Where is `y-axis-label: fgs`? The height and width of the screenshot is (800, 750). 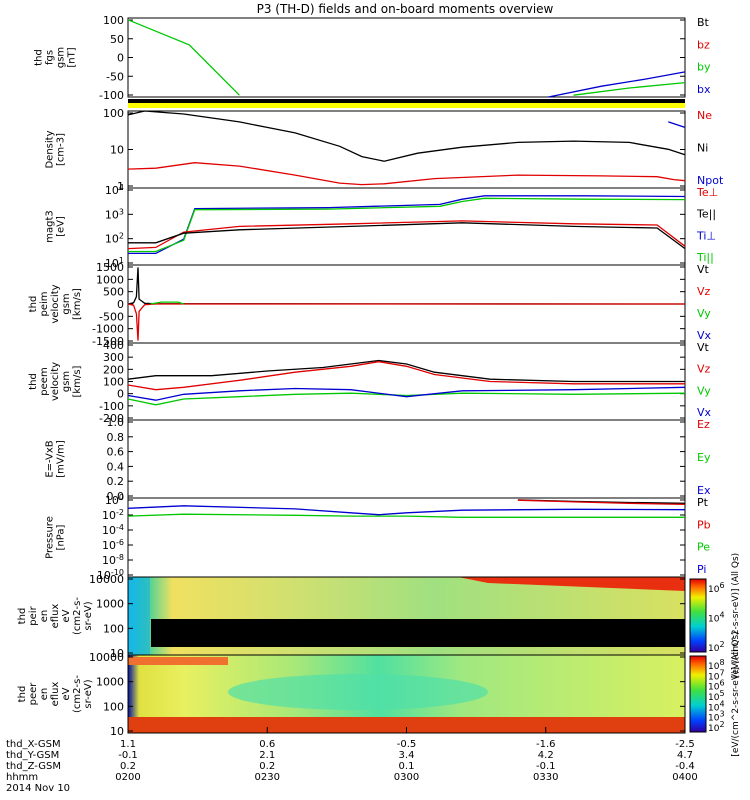 y-axis-label: fgs is located at coordinates (50, 57).